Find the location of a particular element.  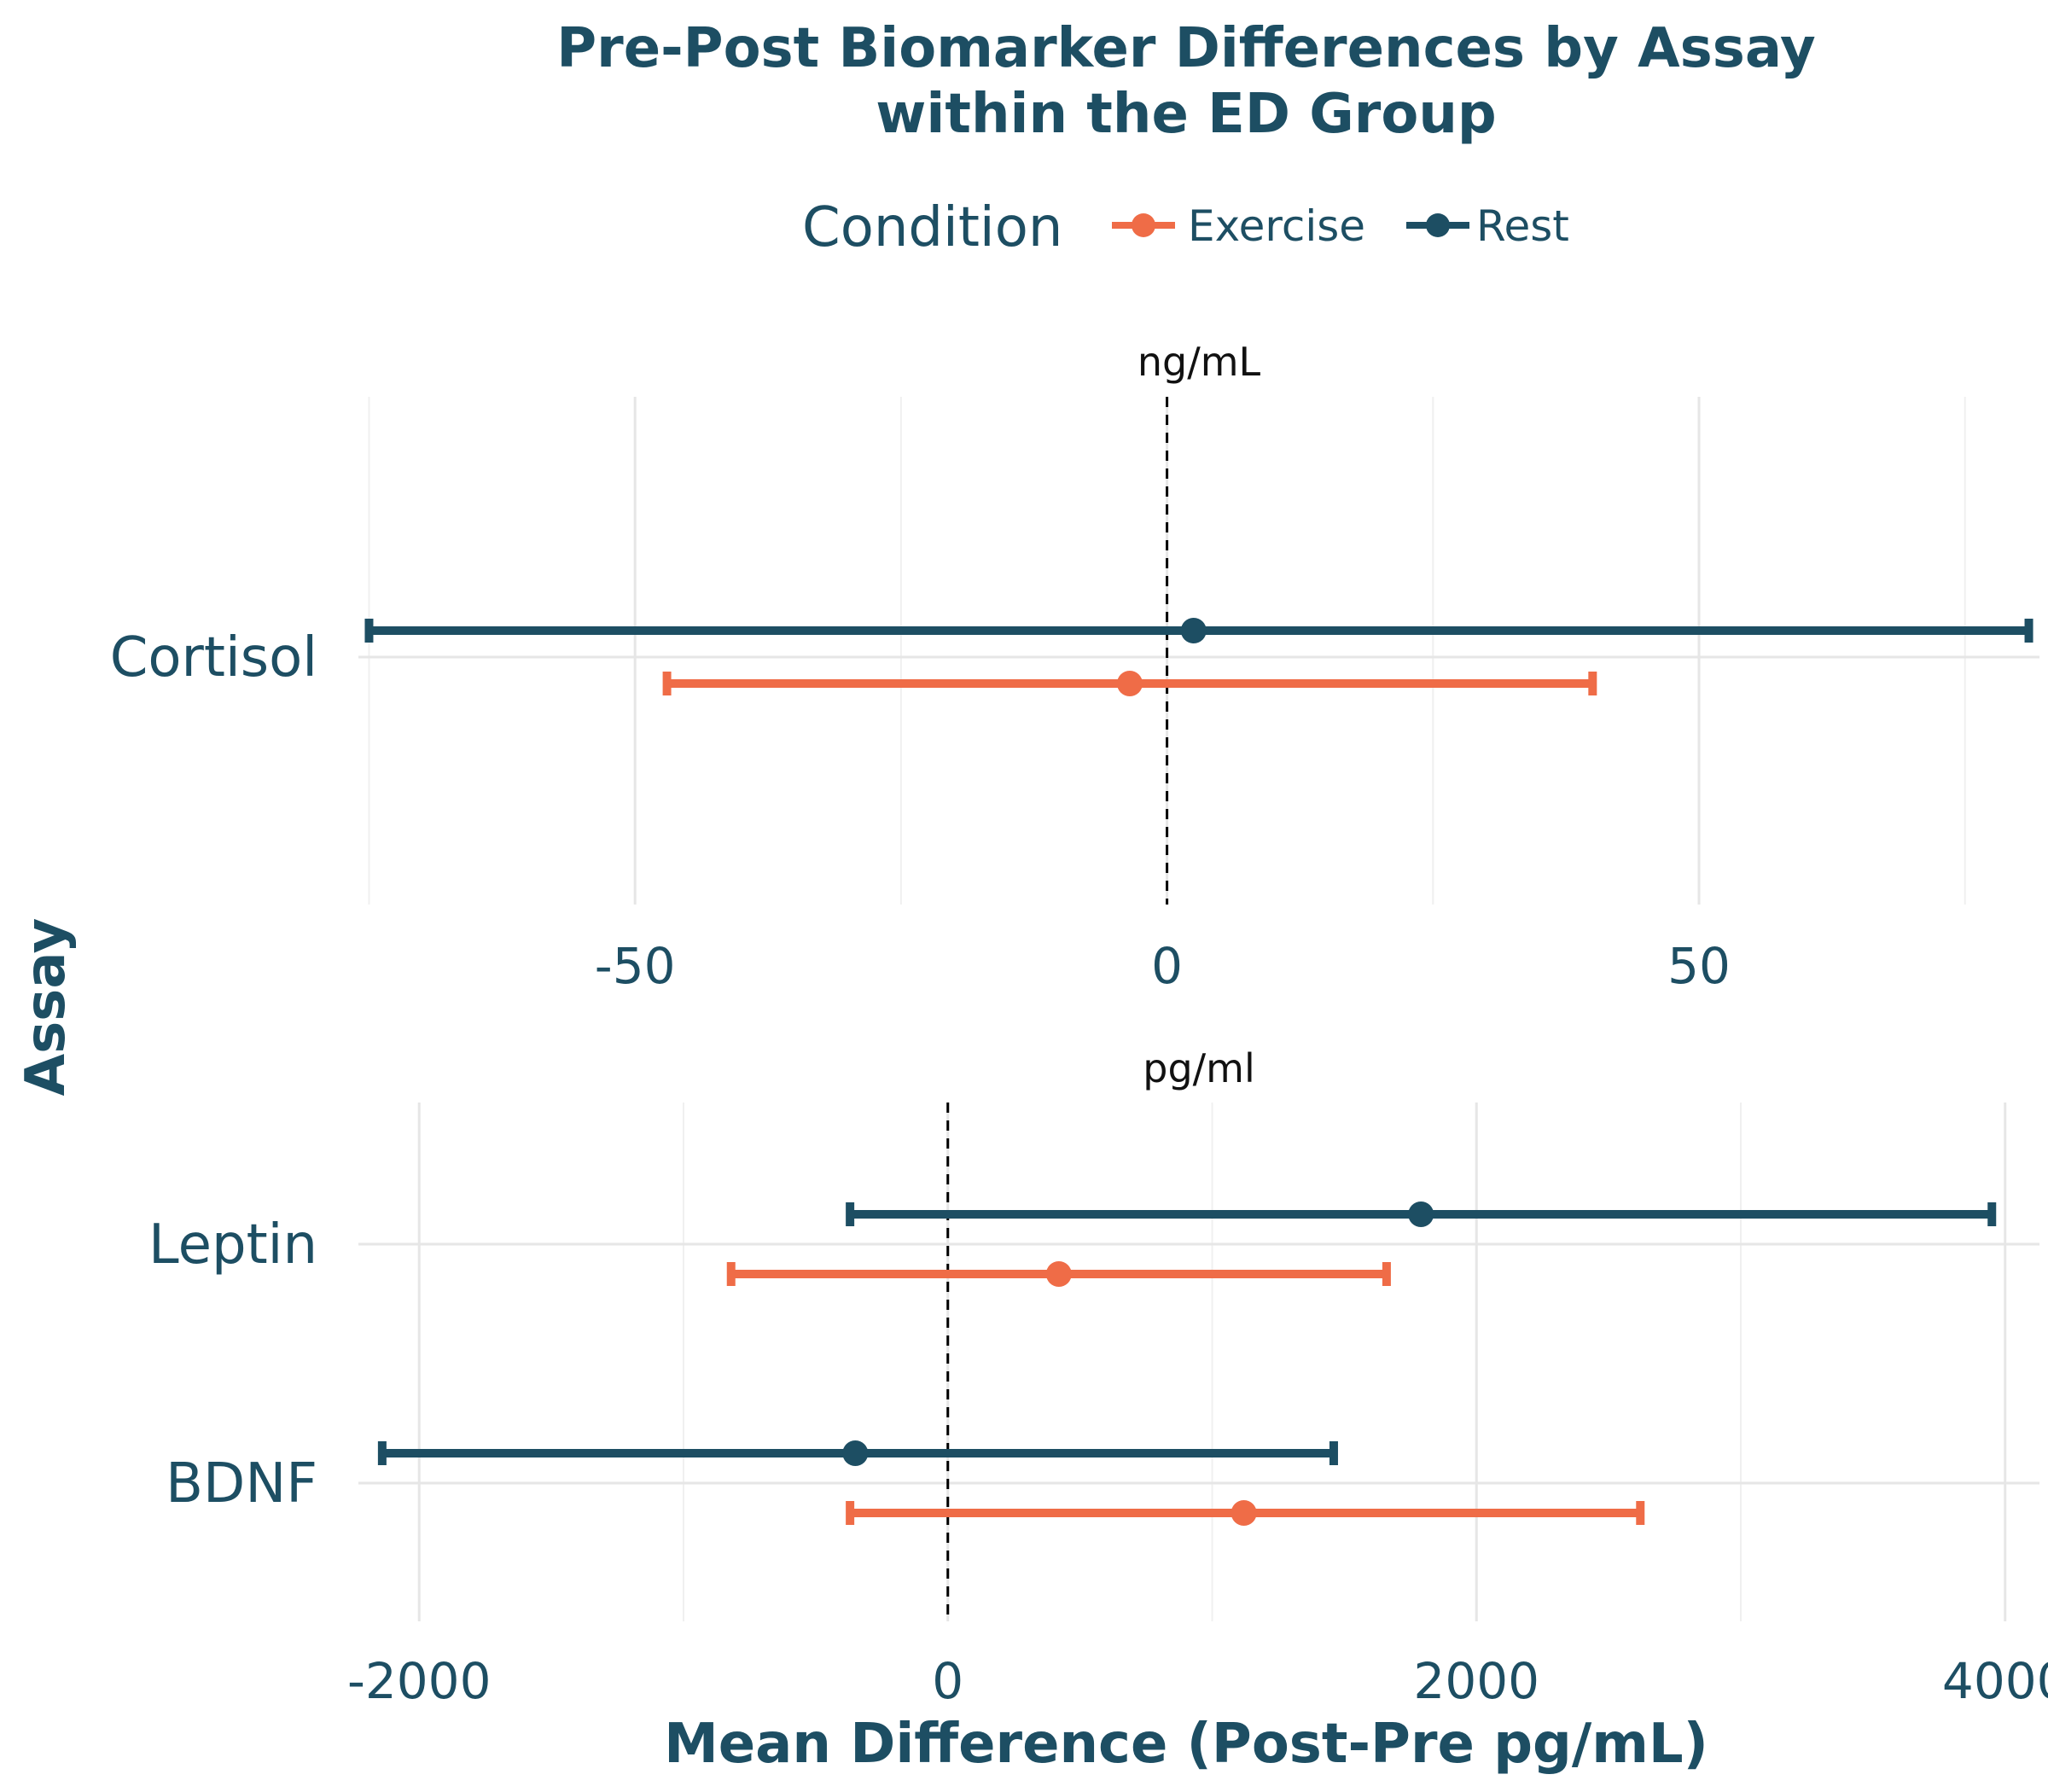

legend-rest-label: Rest is located at coordinates (1522, 226).